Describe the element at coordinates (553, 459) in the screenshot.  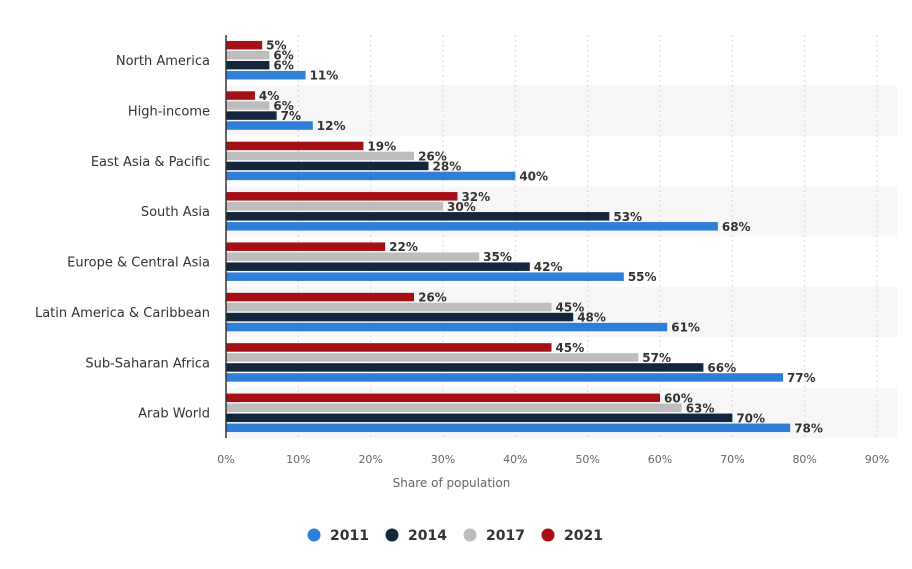
I see `x-tick-labels: 0% 10% 20% 30% 40% 50% 60% 70% 80% 90%` at that location.